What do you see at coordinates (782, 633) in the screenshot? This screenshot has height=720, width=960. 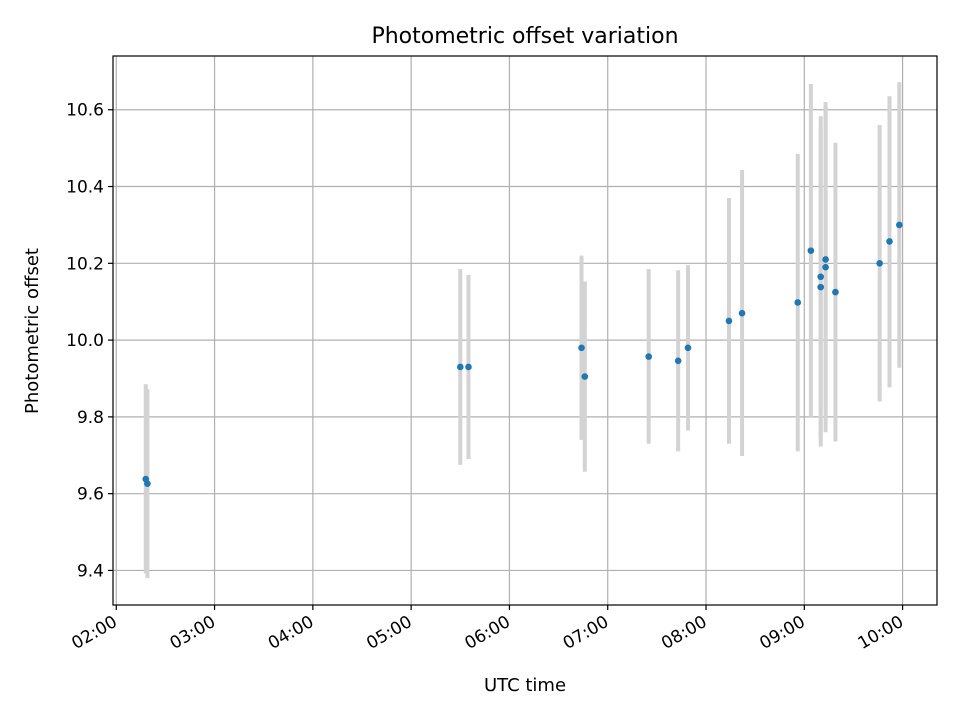 I see `x-tick-label: 09:00` at bounding box center [782, 633].